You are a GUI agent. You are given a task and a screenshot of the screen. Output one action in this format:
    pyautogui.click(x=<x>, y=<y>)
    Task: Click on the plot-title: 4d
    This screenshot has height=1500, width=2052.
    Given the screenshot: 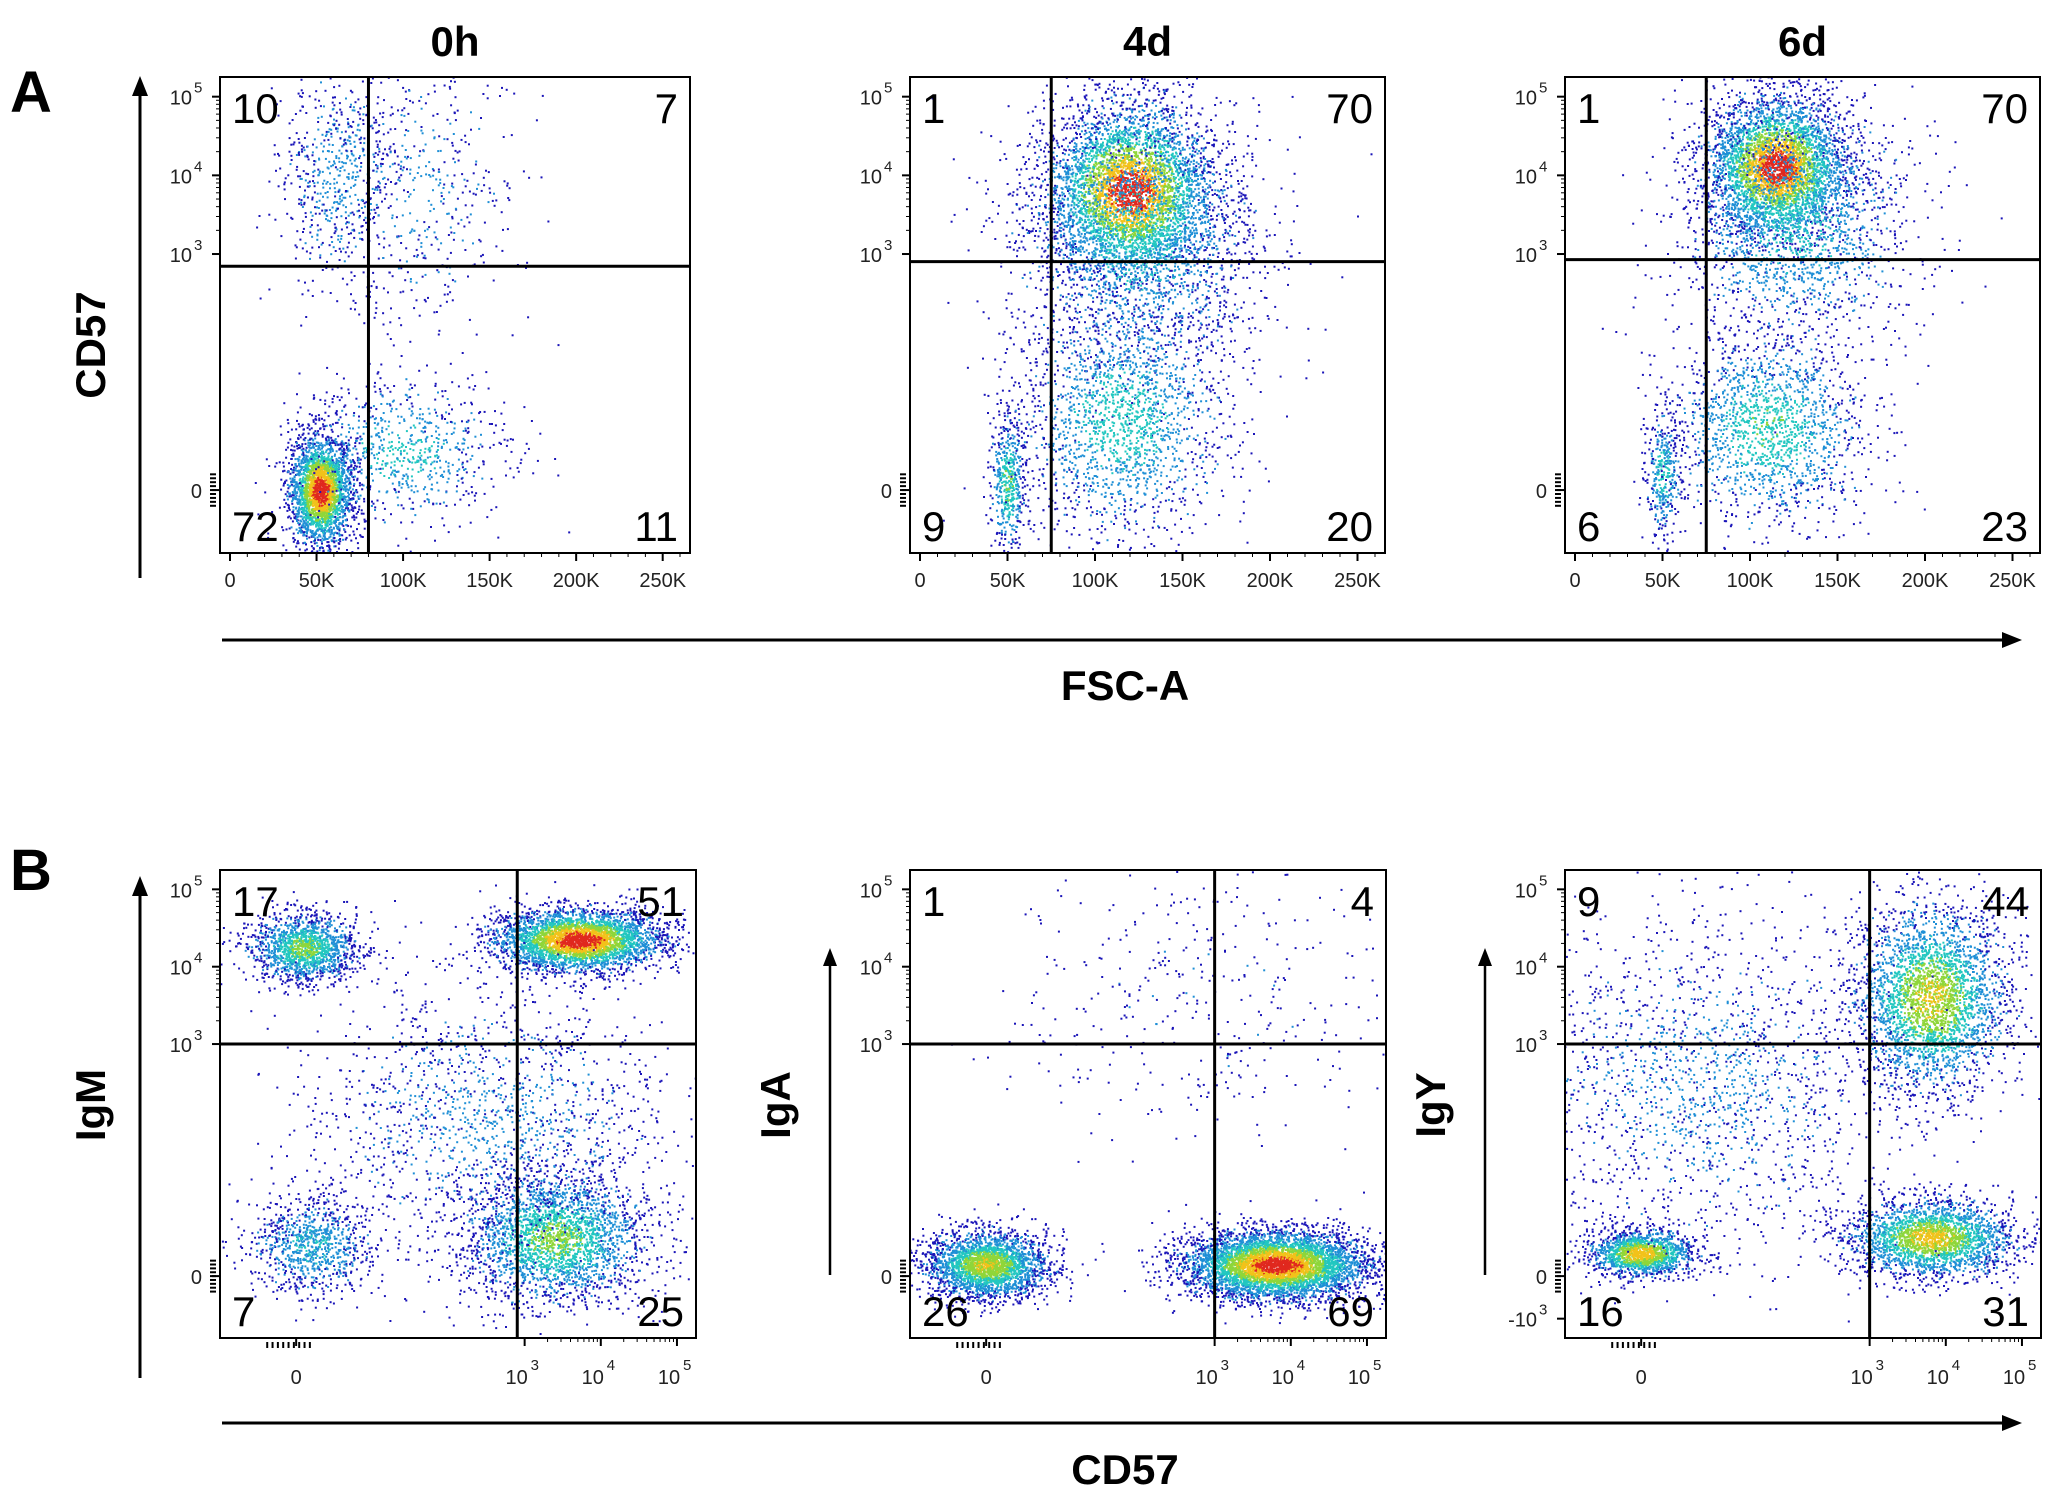 What is the action you would take?
    pyautogui.click(x=1147, y=41)
    